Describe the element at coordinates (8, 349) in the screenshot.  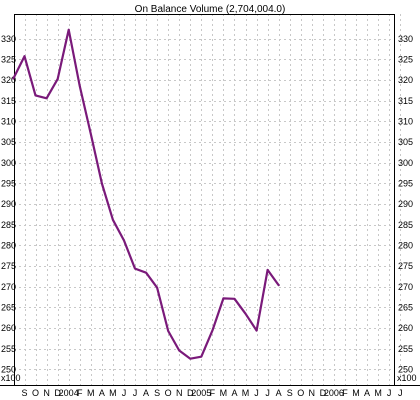
I see `y-tick-label-left: 255` at that location.